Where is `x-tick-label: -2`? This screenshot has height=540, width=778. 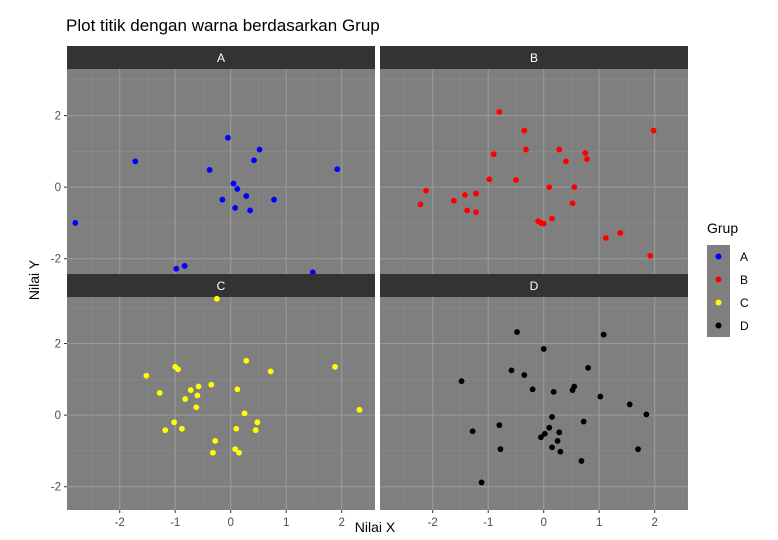
x-tick-label: -2 is located at coordinates (433, 523).